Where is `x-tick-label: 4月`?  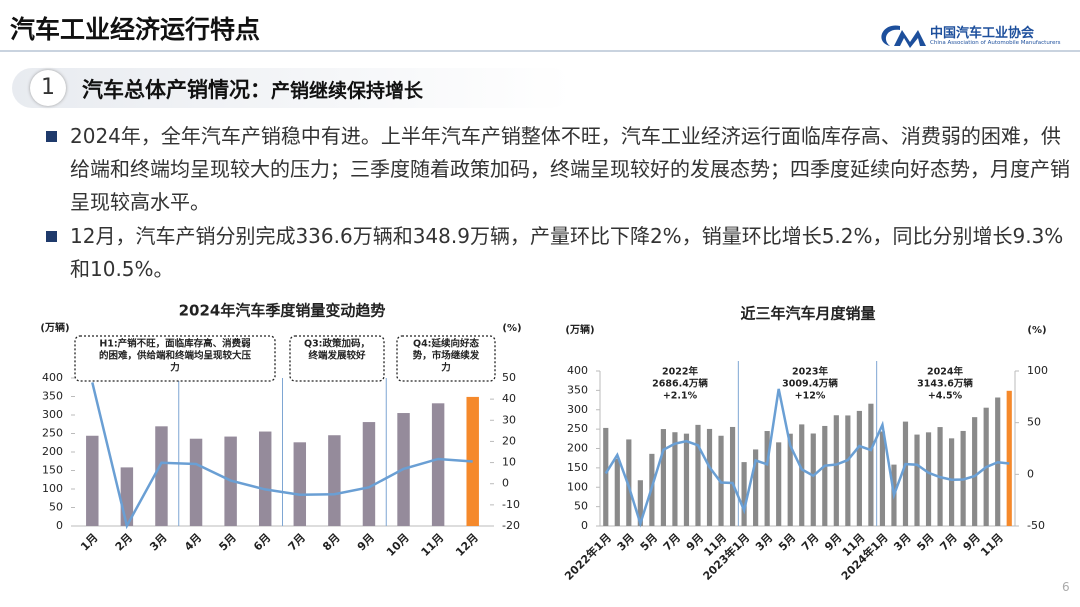
x-tick-label: 4月 is located at coordinates (193, 542).